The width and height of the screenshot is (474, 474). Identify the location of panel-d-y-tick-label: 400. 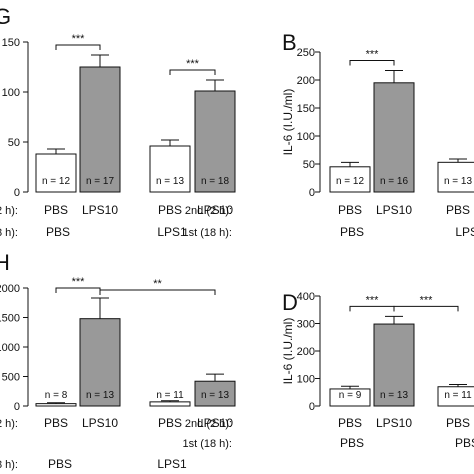
(306, 297).